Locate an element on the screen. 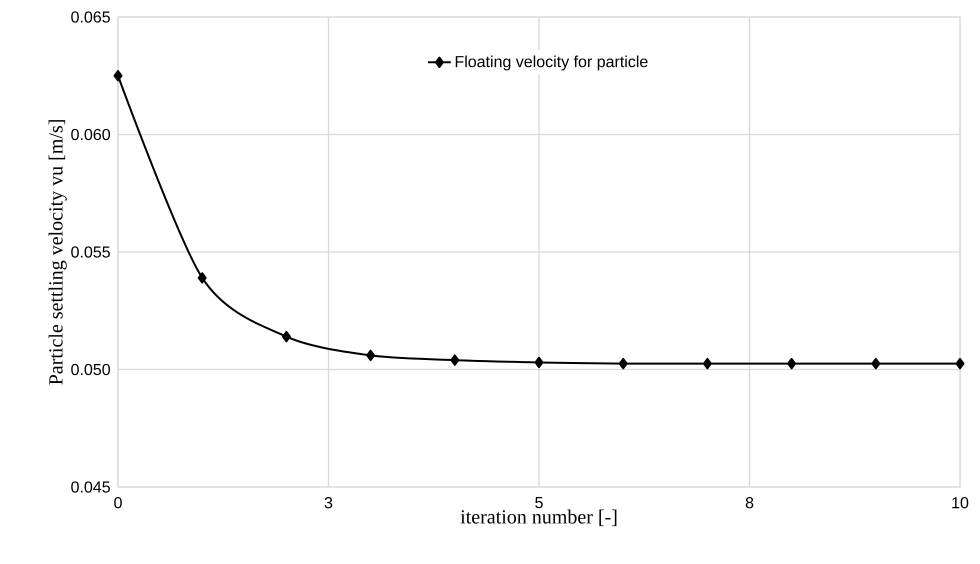 Image resolution: width=980 pixels, height=564 pixels. x-tick-label: 8 is located at coordinates (750, 502).